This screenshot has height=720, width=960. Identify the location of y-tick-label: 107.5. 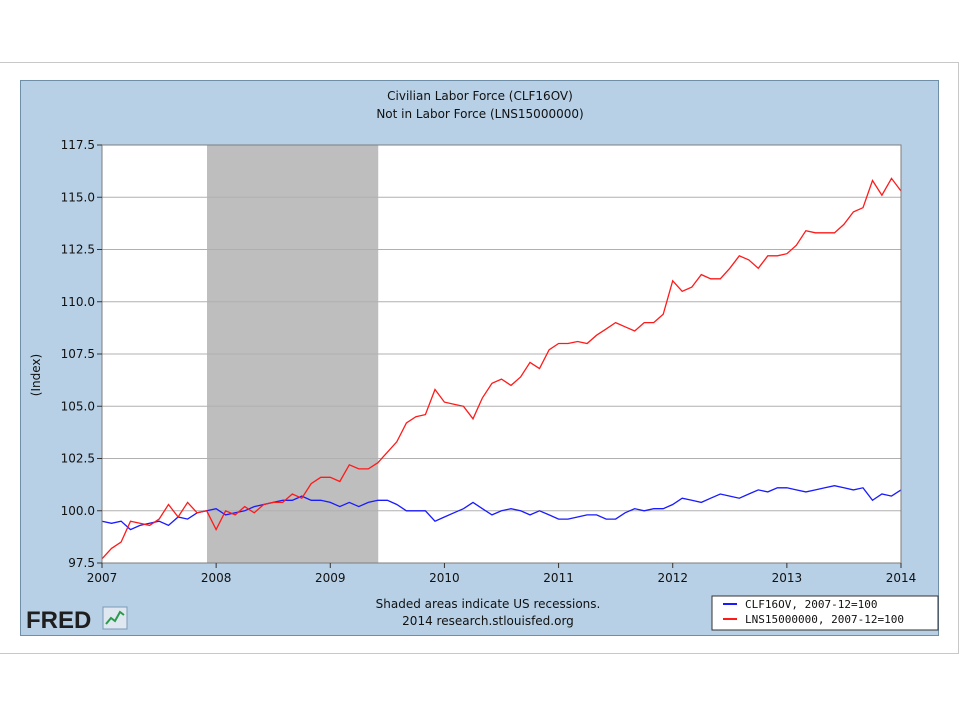
(78, 354).